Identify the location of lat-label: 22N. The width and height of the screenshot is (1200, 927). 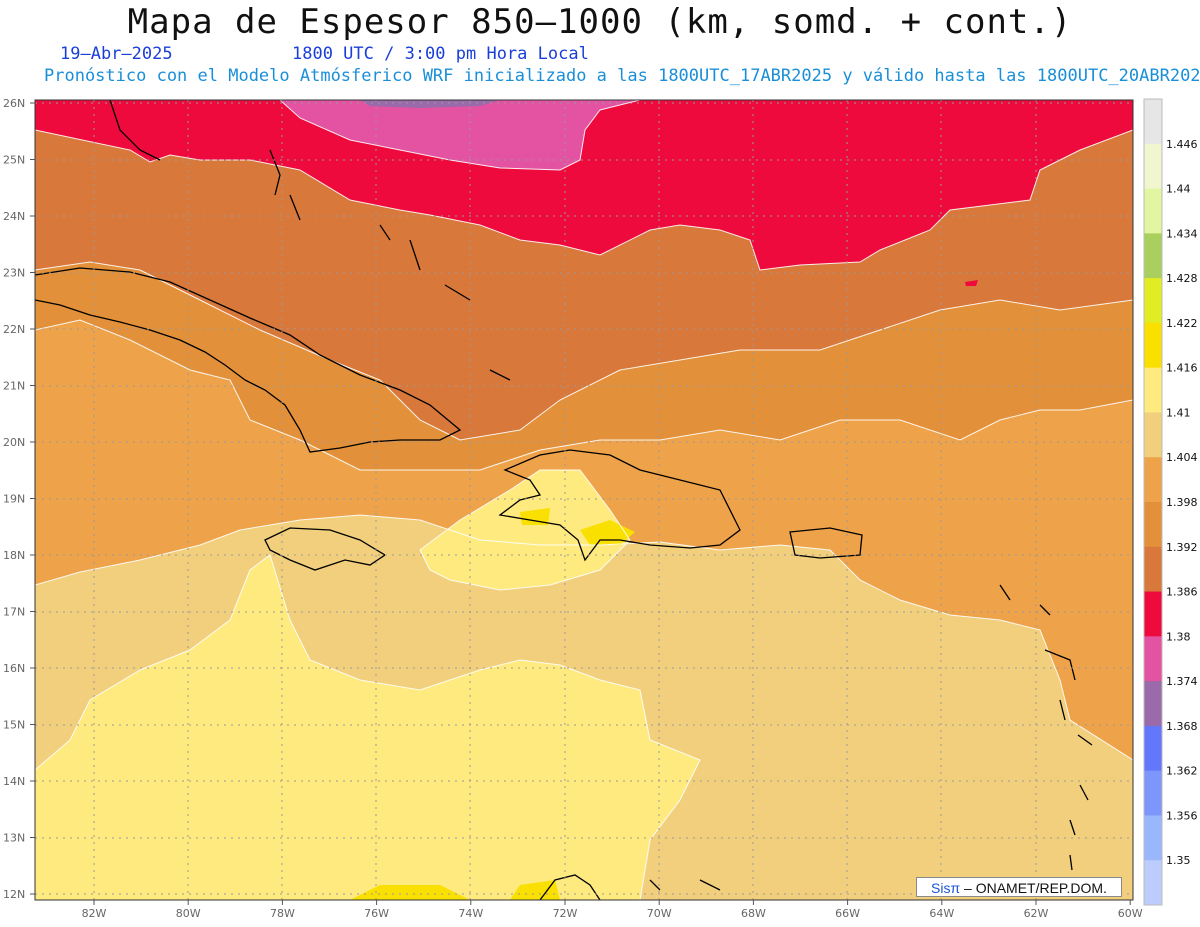
(14, 329).